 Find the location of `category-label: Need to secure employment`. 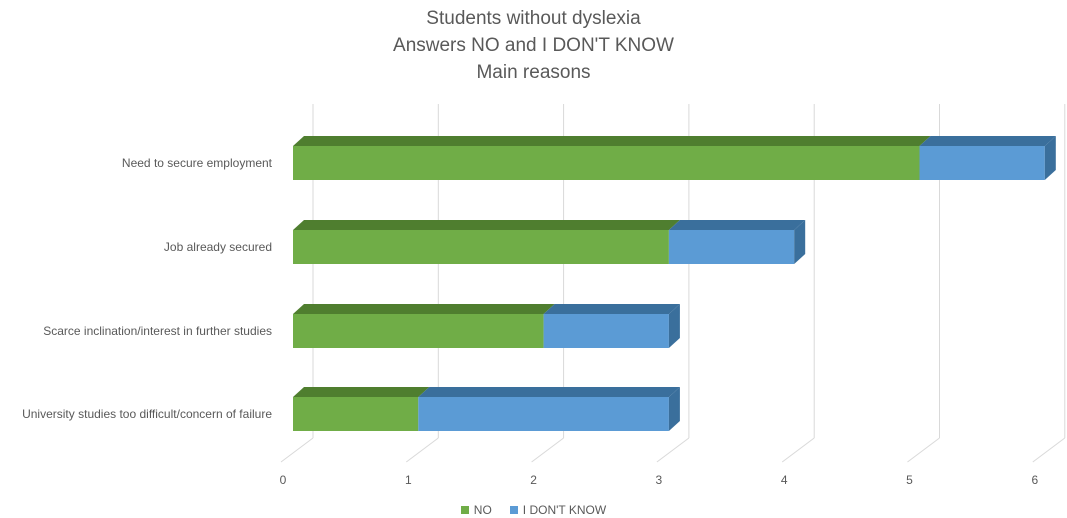

category-label: Need to secure employment is located at coordinates (197, 163).